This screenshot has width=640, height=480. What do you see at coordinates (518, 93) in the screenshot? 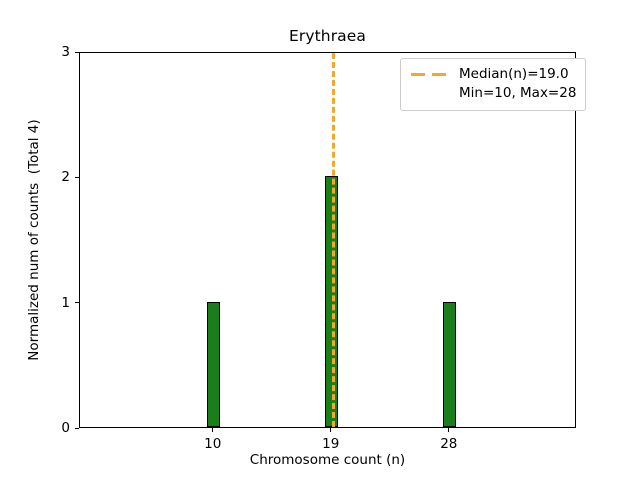
I see `legend-label-minmax: Min=10, Max=28` at bounding box center [518, 93].